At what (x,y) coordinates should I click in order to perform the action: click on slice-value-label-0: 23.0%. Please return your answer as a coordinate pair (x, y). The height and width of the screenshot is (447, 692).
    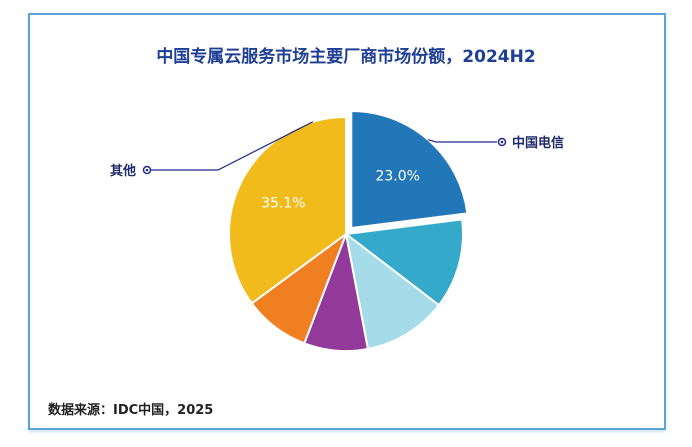
    Looking at the image, I should click on (397, 176).